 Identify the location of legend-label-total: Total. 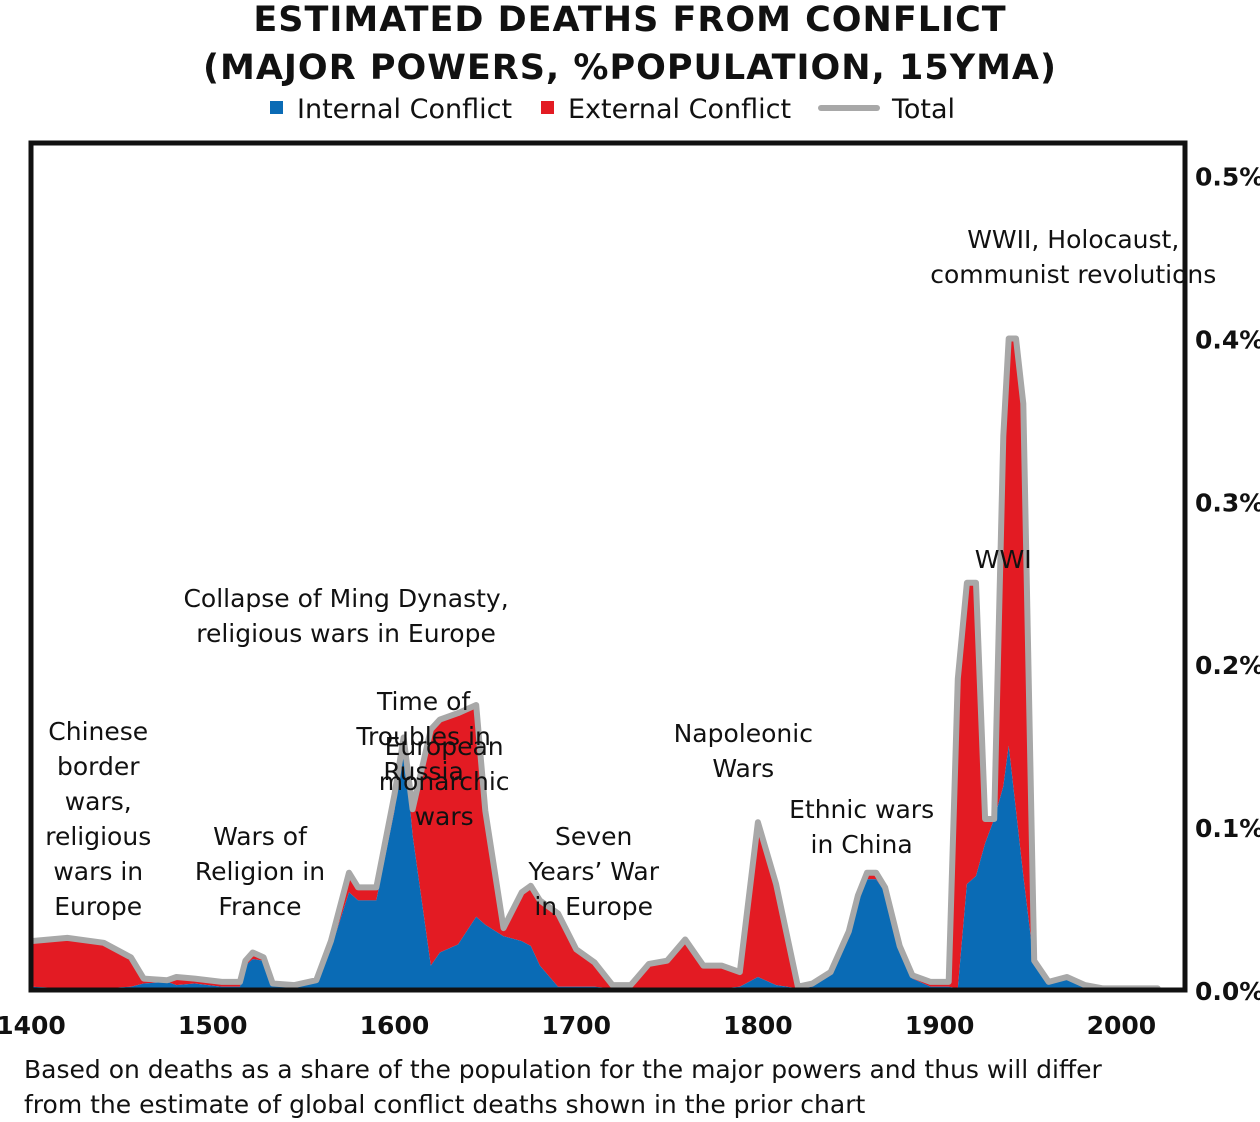
(924, 109).